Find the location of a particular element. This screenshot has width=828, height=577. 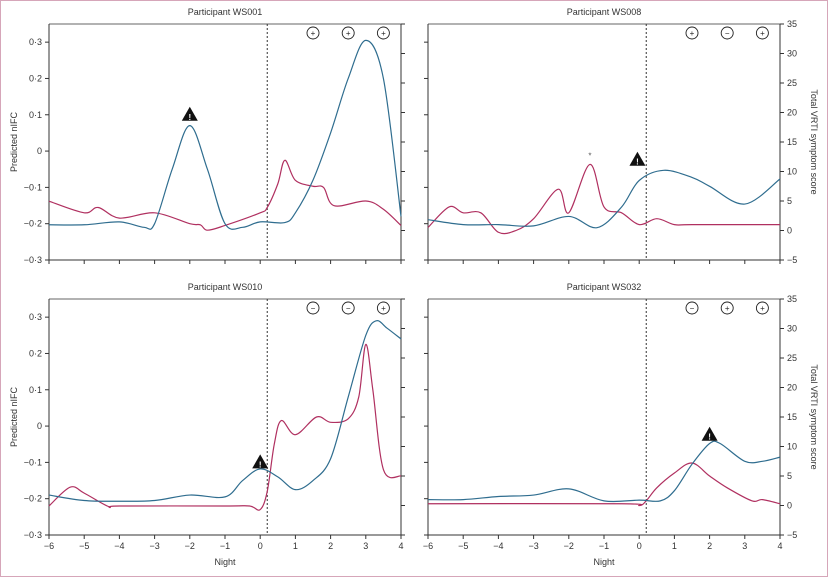

y-left-axis-title: Predicted nIFC is located at coordinates (14, 141).